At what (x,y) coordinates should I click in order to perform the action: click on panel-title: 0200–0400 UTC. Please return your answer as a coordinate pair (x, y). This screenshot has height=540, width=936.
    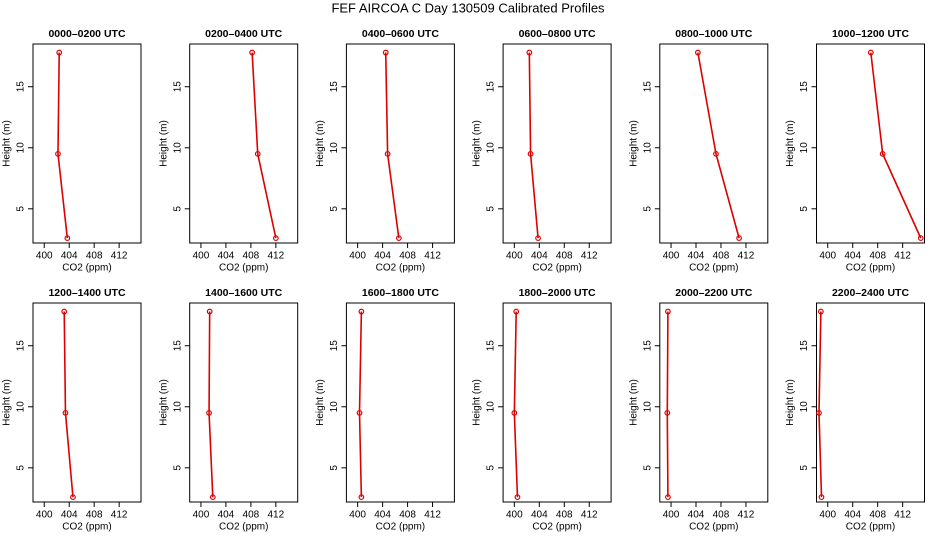
    Looking at the image, I should click on (243, 34).